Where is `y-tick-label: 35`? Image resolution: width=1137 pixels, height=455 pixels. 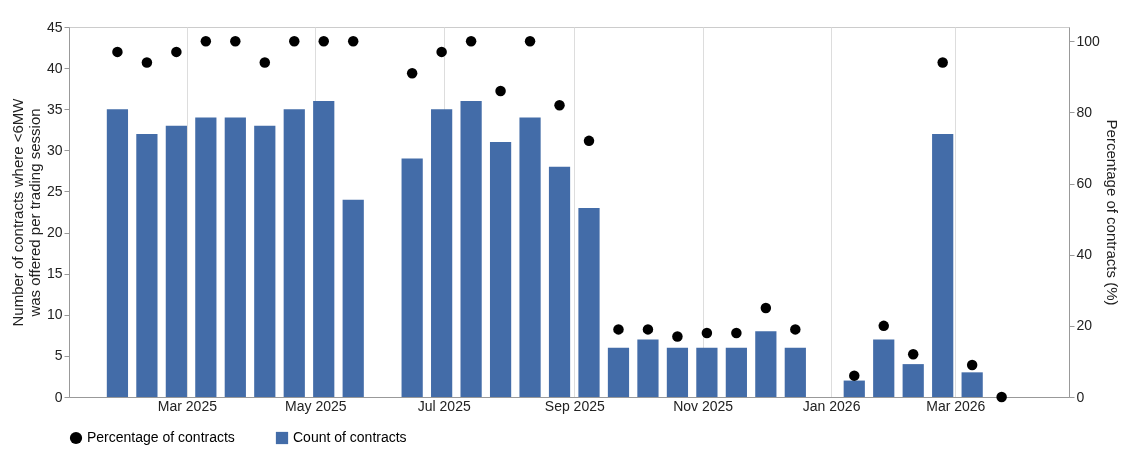
y-tick-label: 35 is located at coordinates (54, 108).